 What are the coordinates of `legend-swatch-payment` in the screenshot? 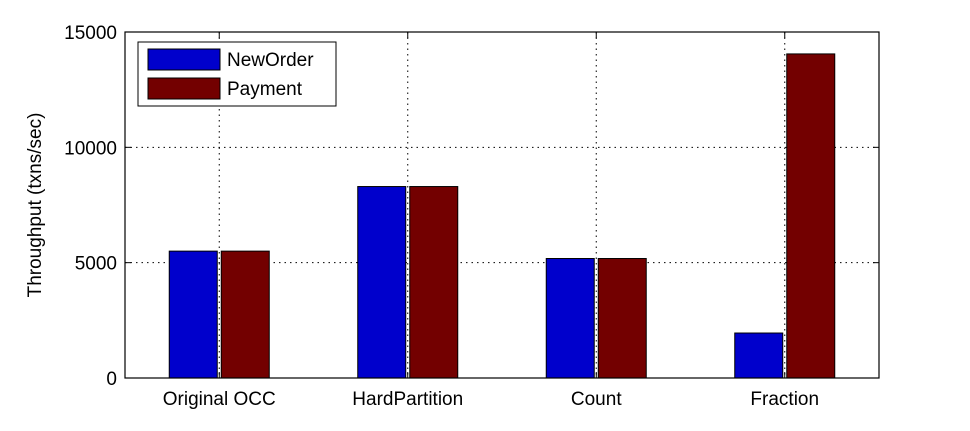 It's located at (184, 88).